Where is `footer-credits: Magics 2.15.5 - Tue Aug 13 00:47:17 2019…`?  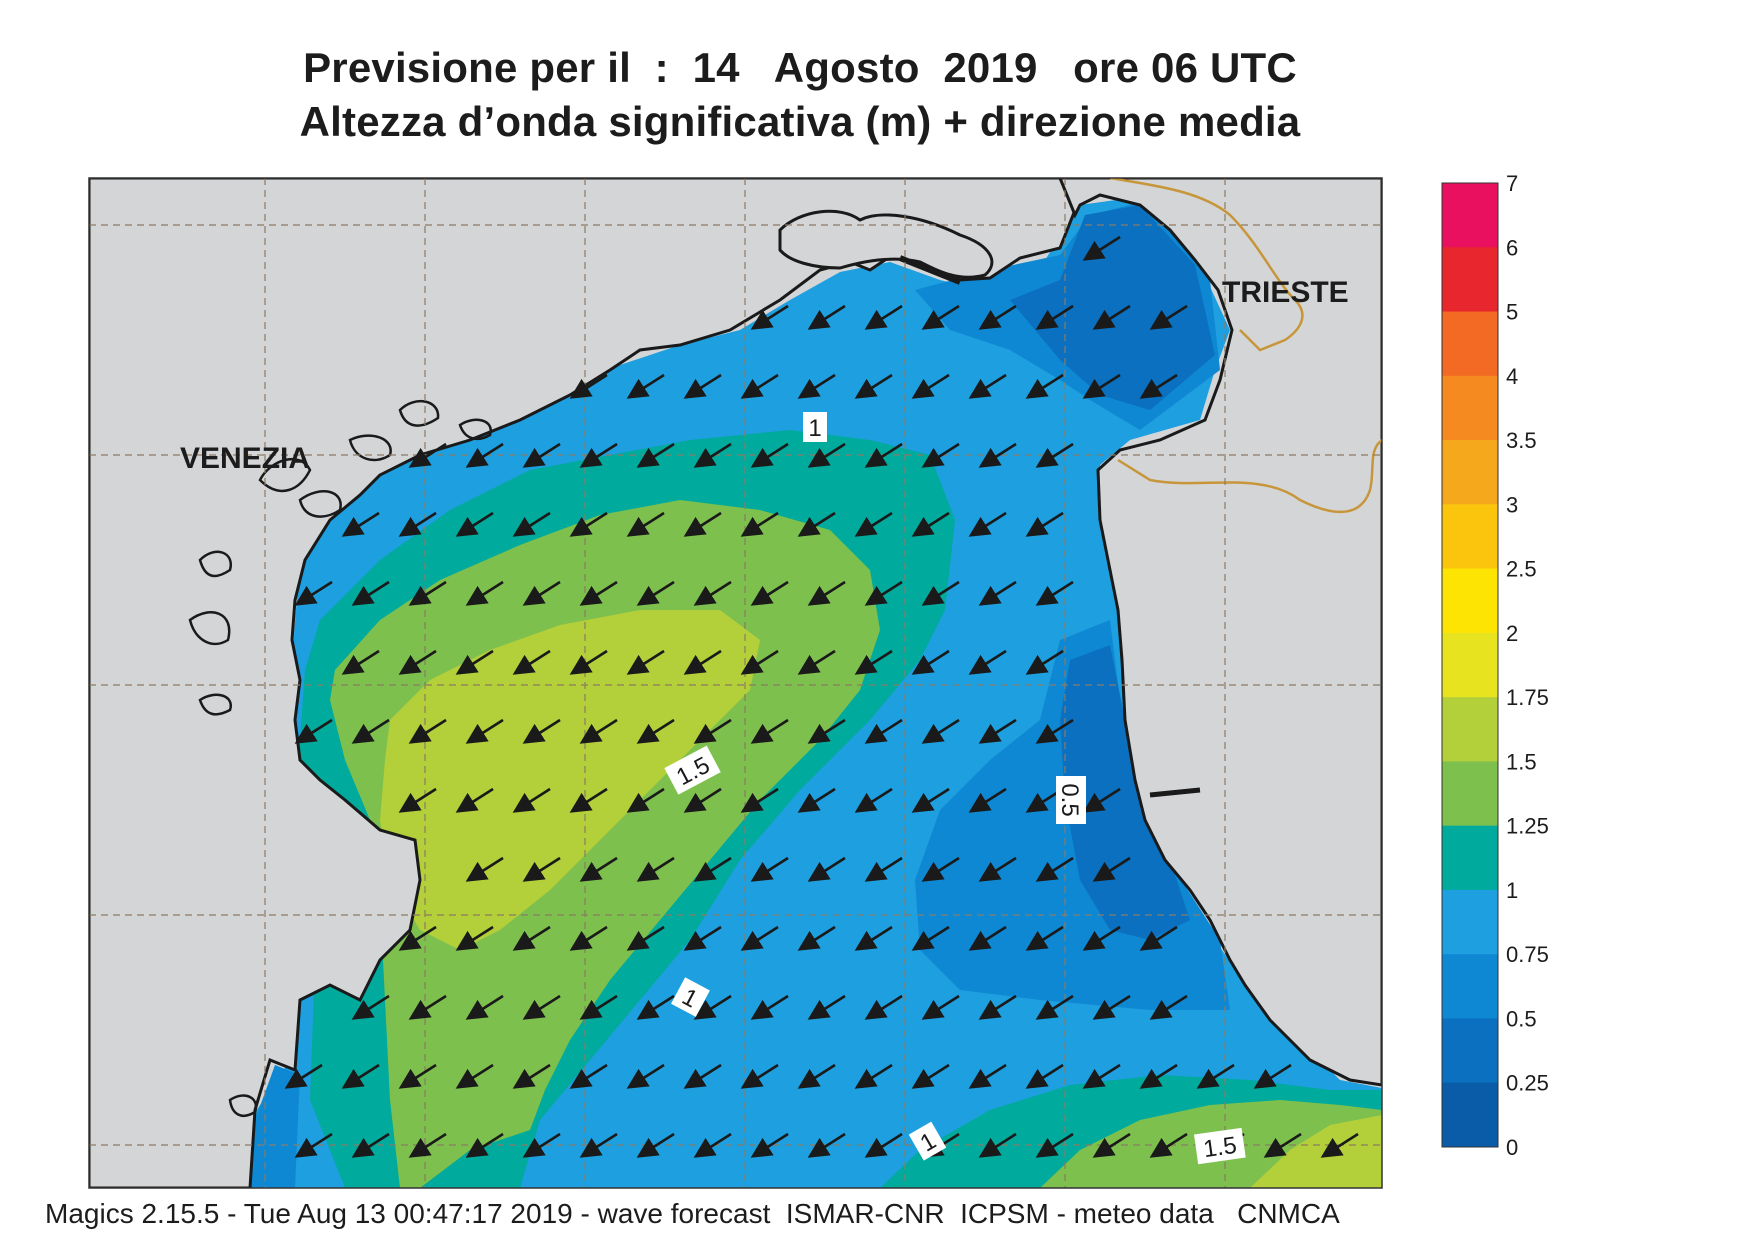
footer-credits: Magics 2.15.5 - Tue Aug 13 00:47:17 2019… is located at coordinates (692, 1213).